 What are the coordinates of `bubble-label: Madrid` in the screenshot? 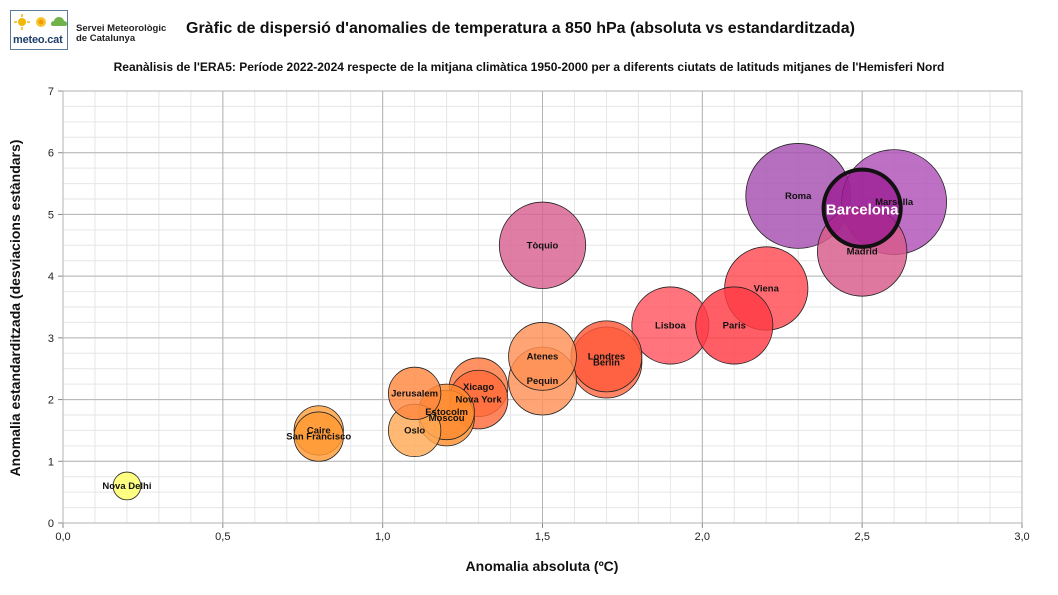 It's located at (862, 251).